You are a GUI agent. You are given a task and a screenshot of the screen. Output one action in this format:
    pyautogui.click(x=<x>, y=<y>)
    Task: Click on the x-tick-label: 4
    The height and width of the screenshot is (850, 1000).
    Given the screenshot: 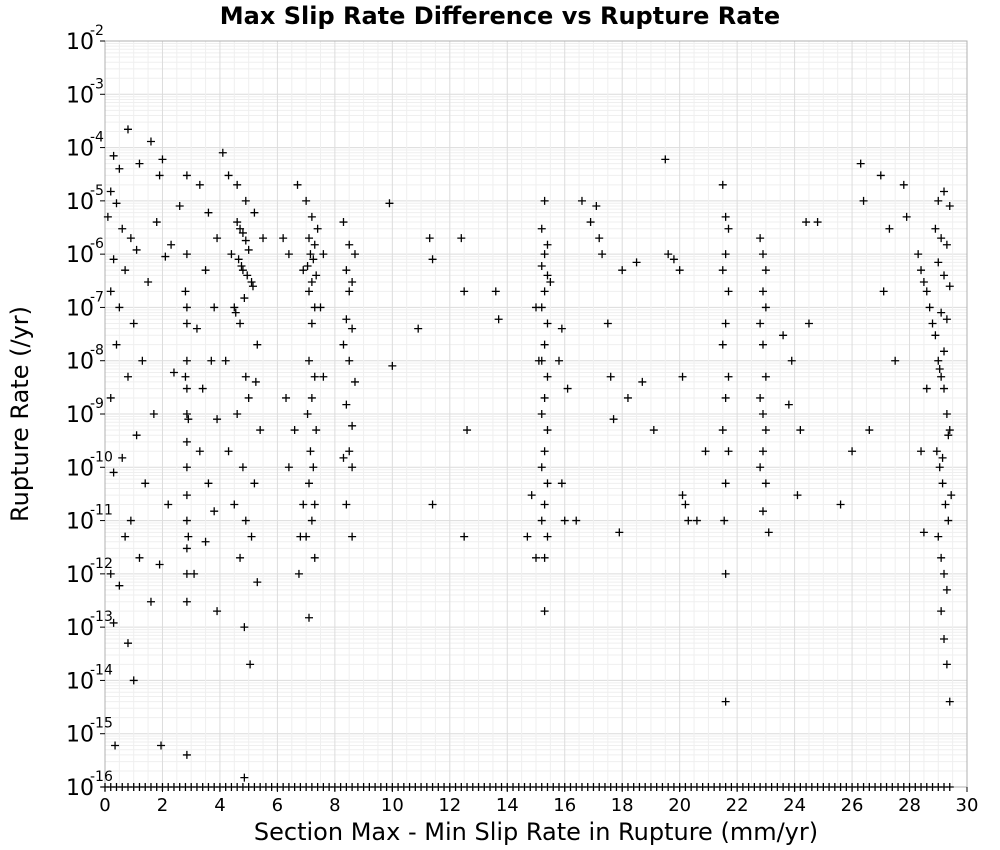 What is the action you would take?
    pyautogui.click(x=219, y=805)
    